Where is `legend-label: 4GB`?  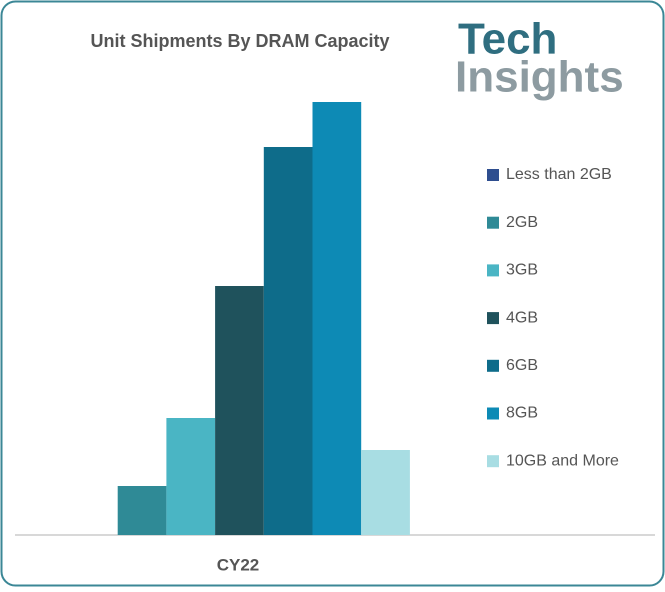 legend-label: 4GB is located at coordinates (522, 317).